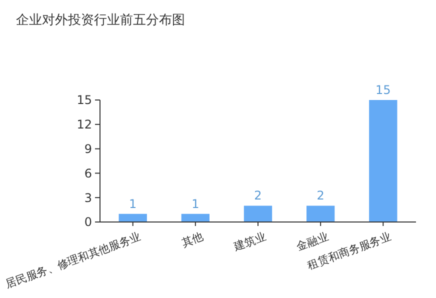  Describe the element at coordinates (100, 20) in the screenshot. I see `chart-title: 企业对外投资行业前五分布图` at that location.